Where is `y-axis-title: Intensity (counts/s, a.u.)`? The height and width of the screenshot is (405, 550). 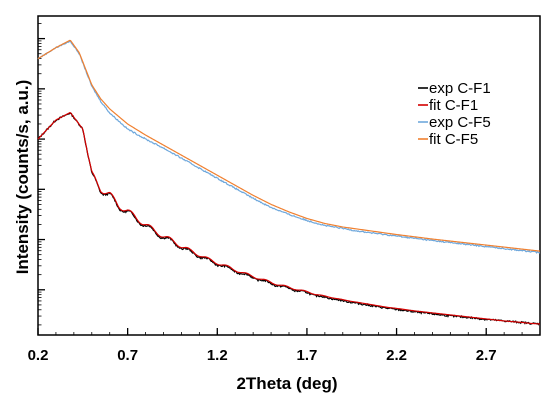 y-axis-title: Intensity (counts/s, a.u.) is located at coordinates (22, 177).